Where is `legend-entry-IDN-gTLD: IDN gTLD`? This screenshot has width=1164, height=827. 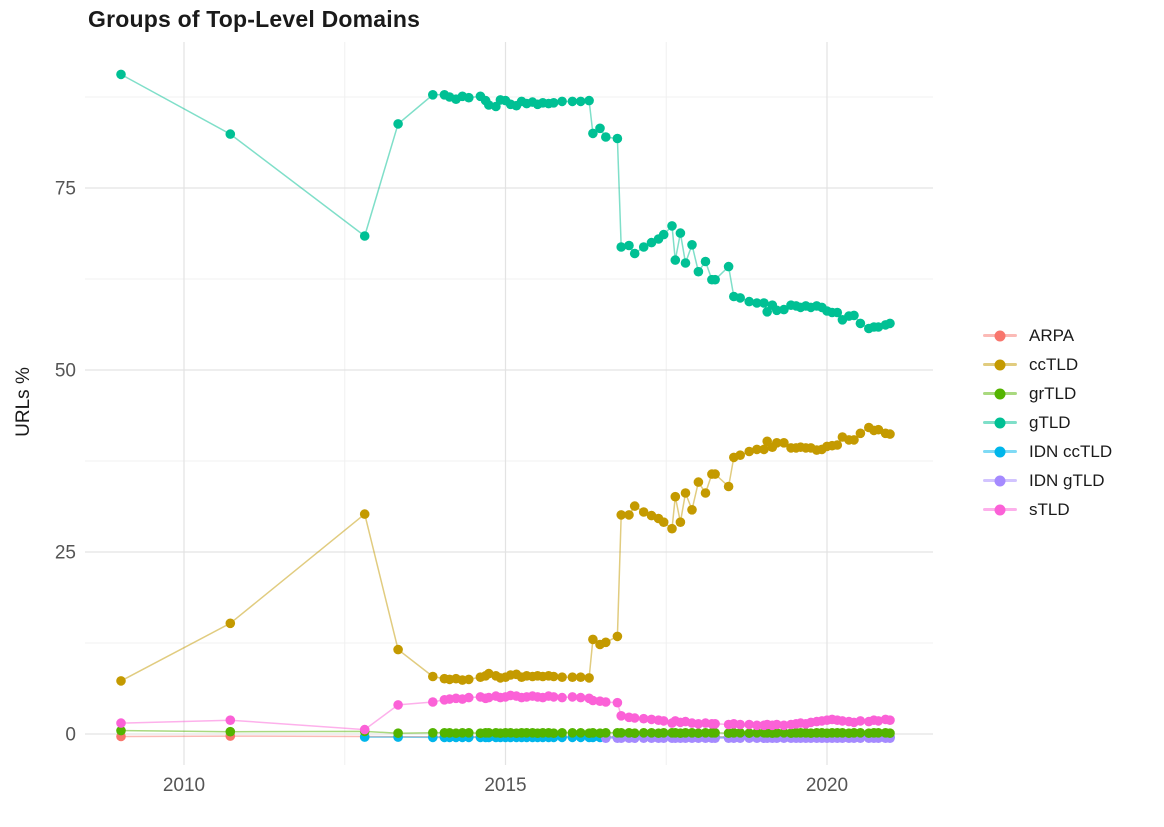
legend-entry-IDN-gTLD: IDN gTLD is located at coordinates (1047, 480).